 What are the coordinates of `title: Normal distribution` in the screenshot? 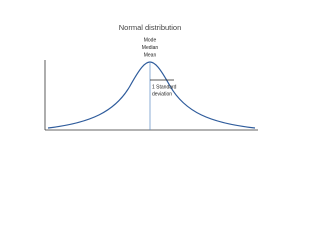 It's located at (150, 27).